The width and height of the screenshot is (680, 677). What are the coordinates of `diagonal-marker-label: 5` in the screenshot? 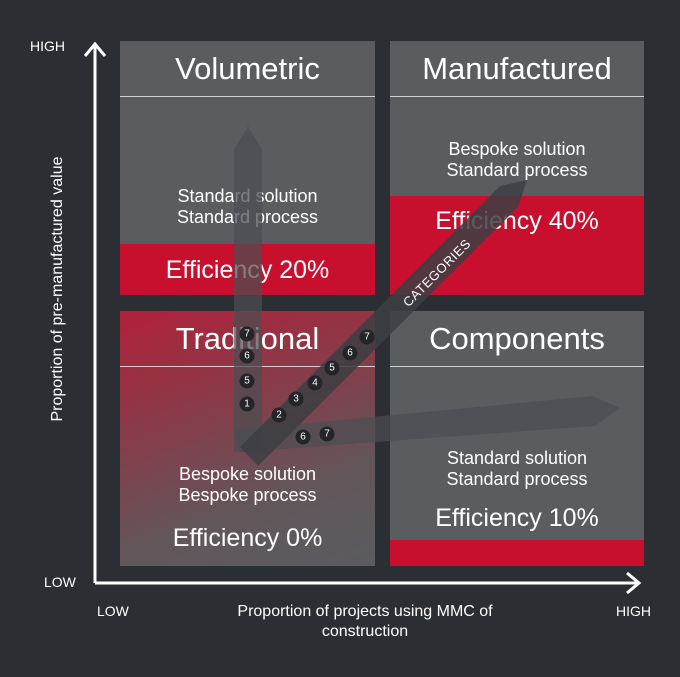 It's located at (332, 368).